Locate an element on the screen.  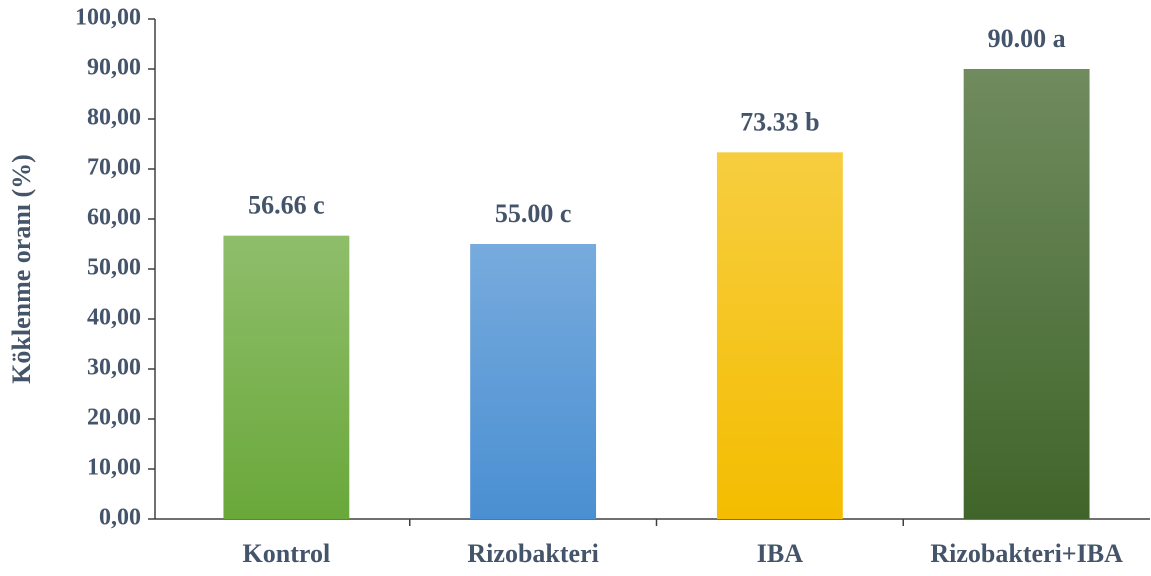
y-tick-label: 60,00 is located at coordinates (114, 218).